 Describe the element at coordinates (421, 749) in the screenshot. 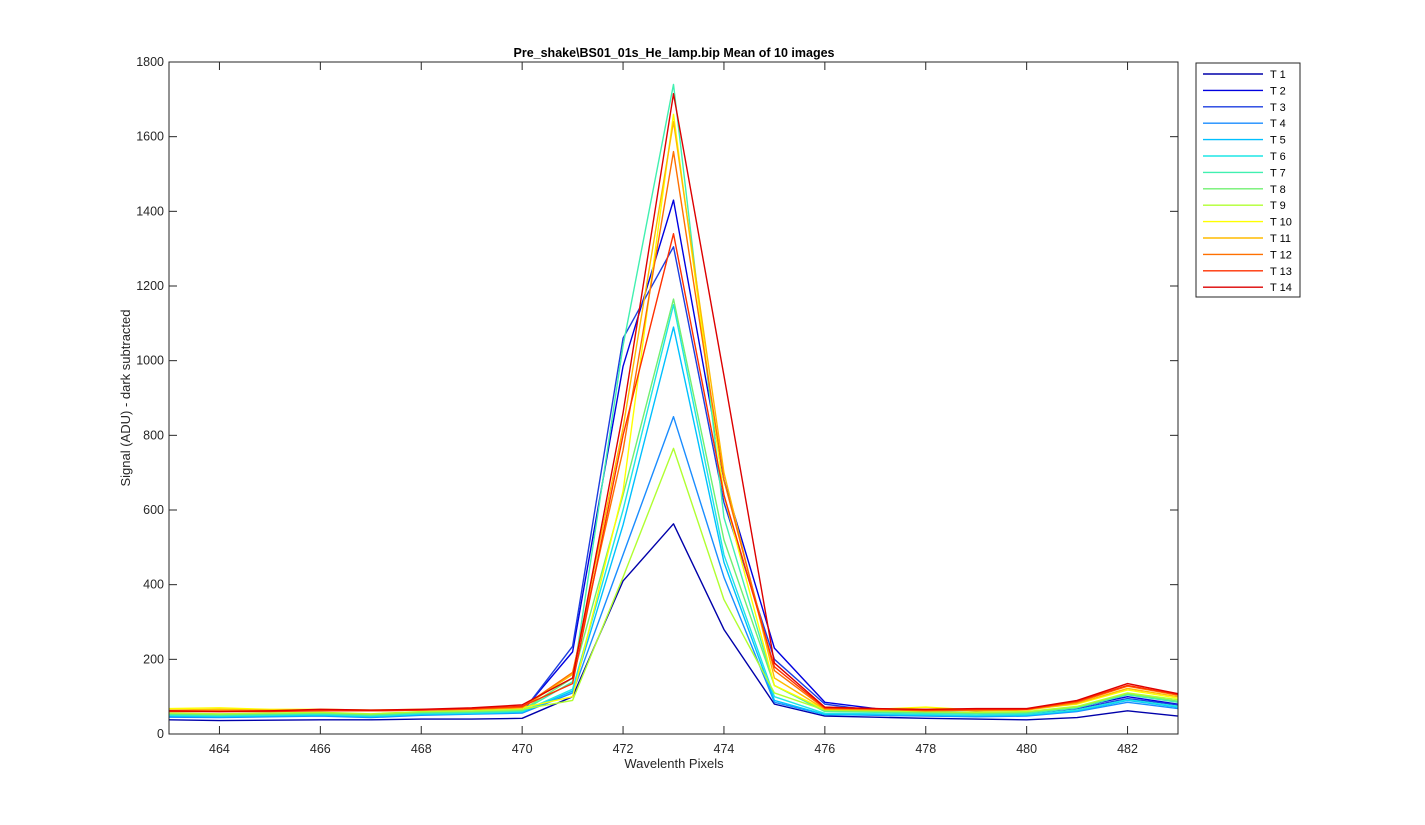

I see `x-tick-label: 468` at that location.